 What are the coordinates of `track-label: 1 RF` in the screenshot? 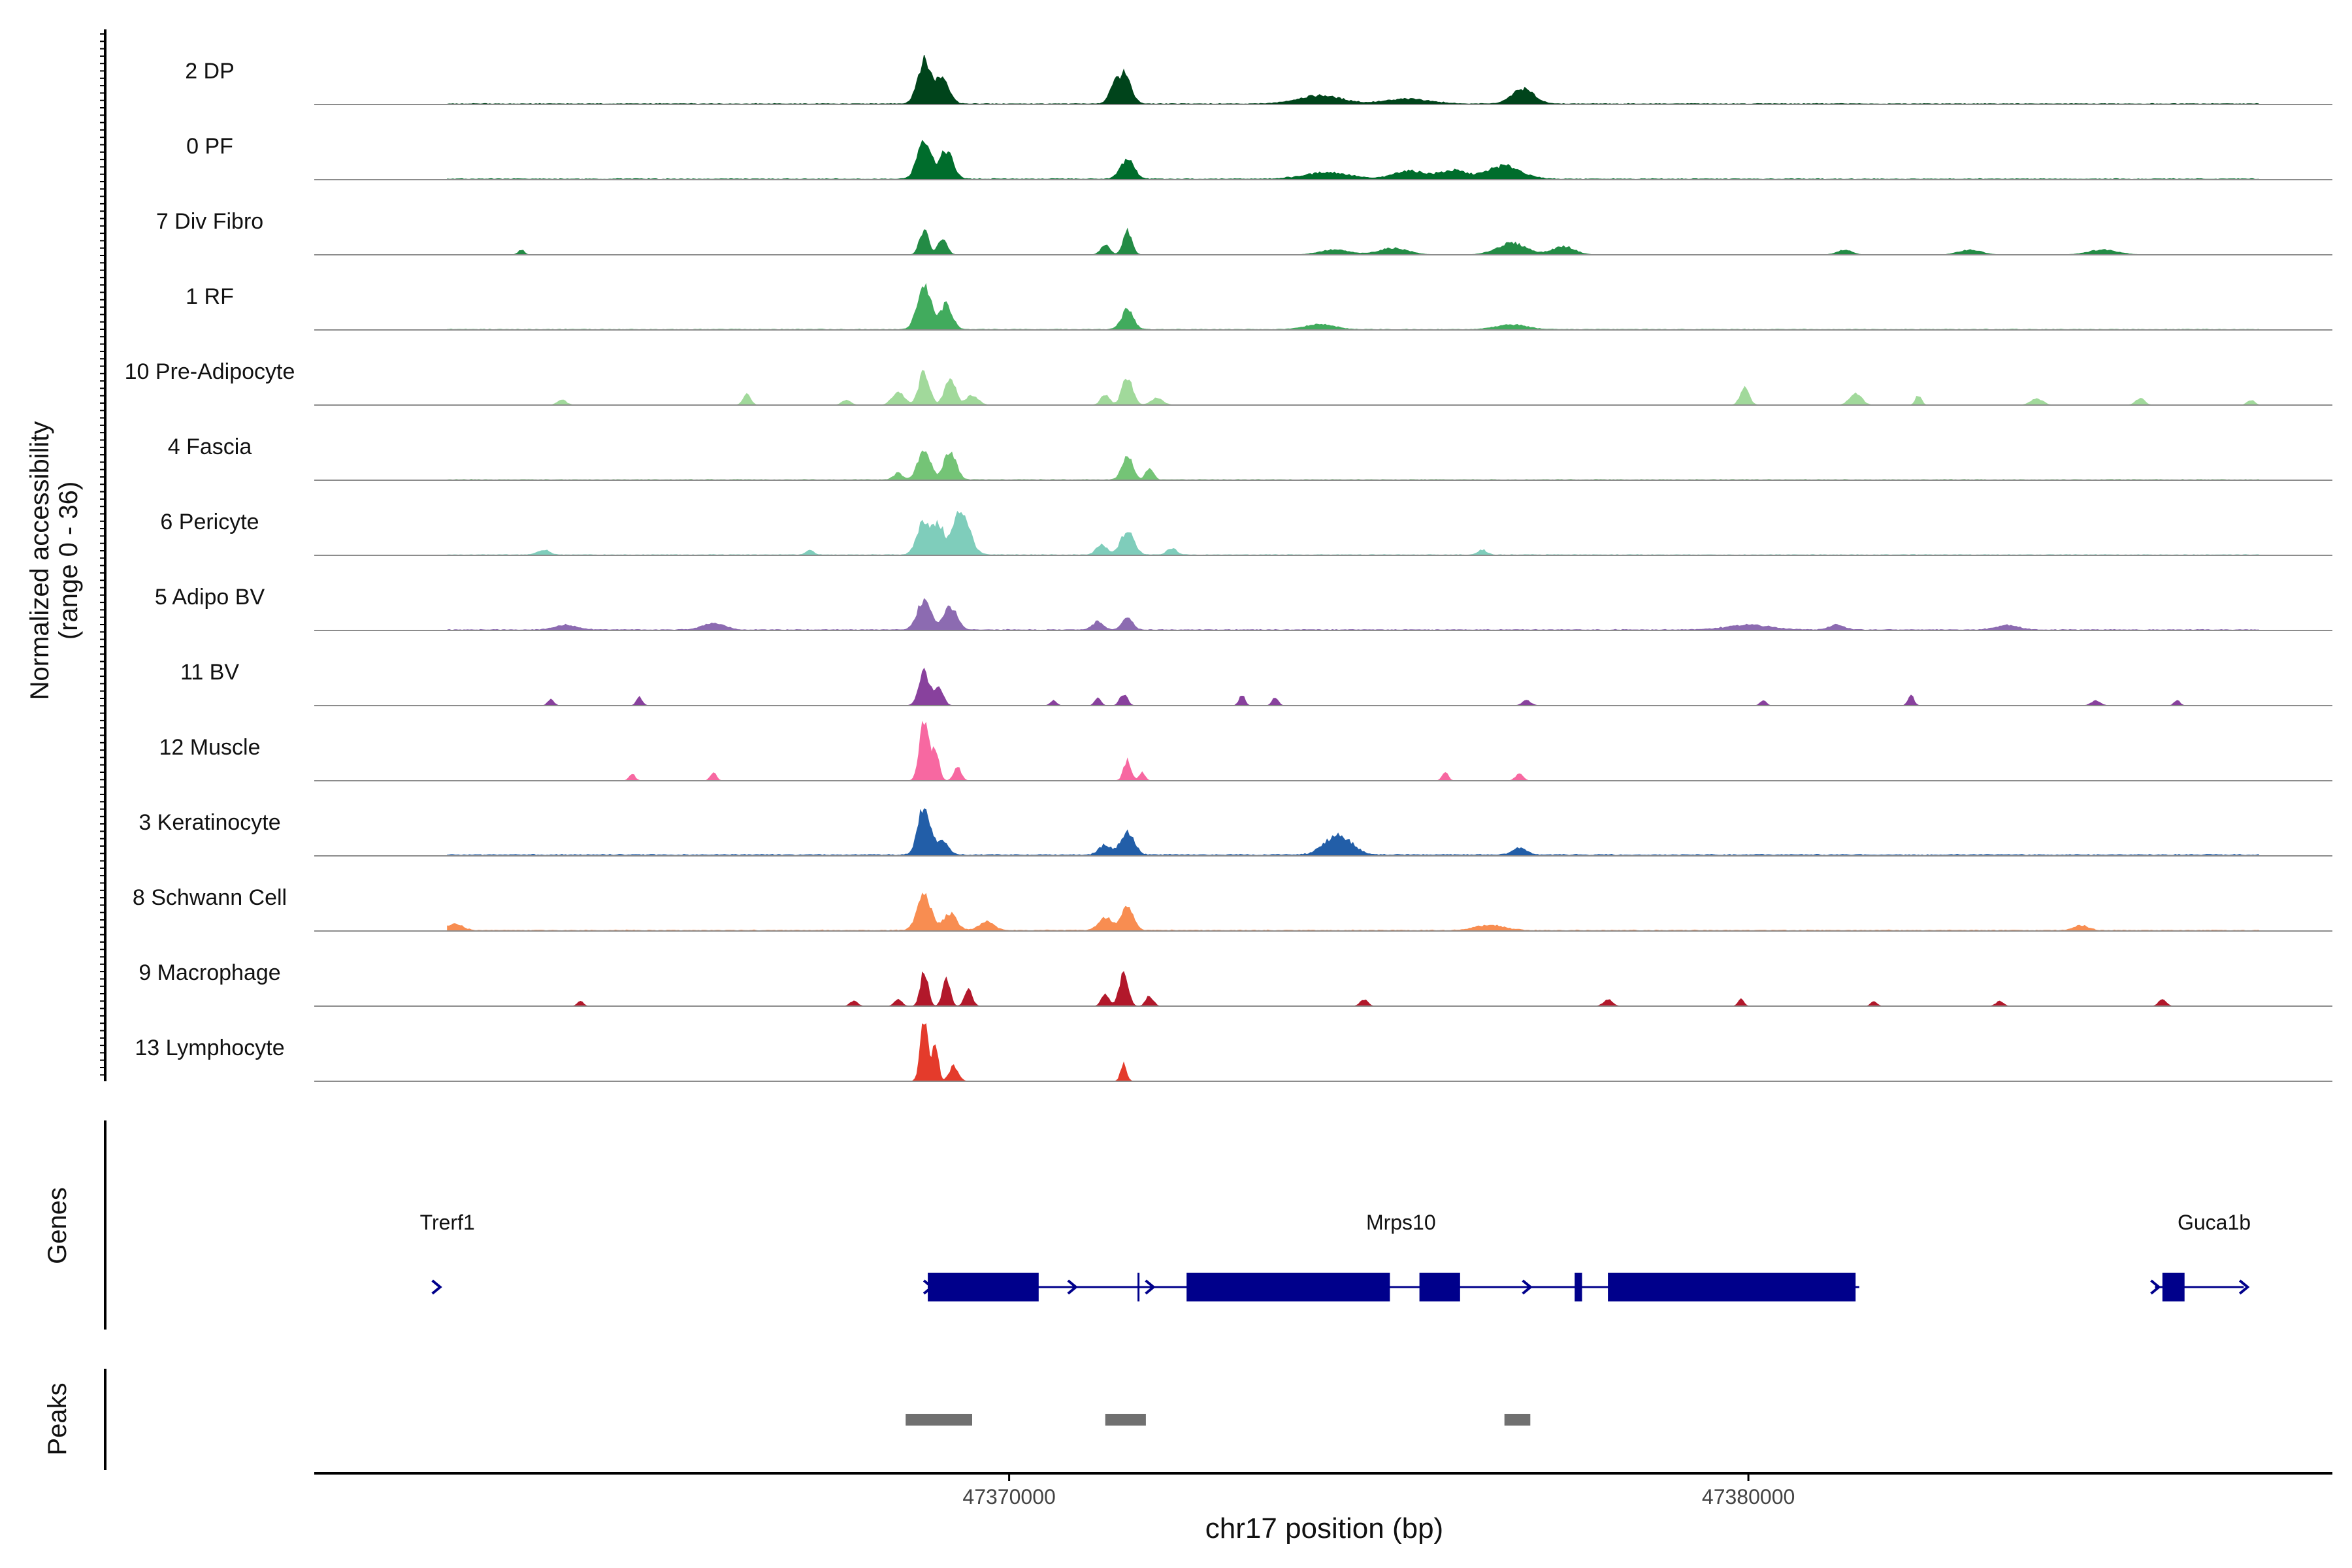 It's located at (210, 296).